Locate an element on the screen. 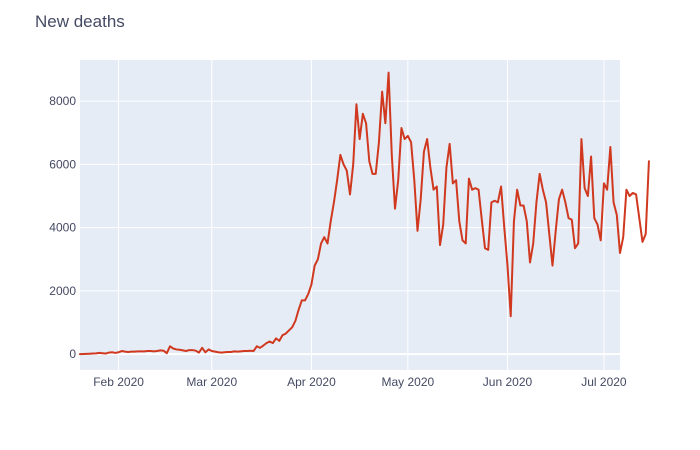  y-tick-label: 2000 is located at coordinates (62, 291).